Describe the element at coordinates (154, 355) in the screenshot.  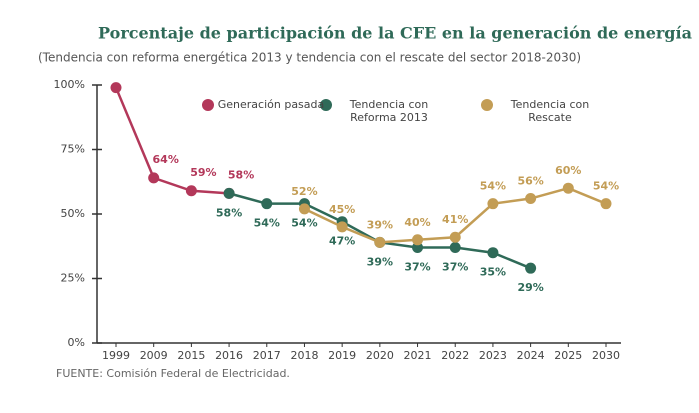
I see `x-tick-label: 2009` at that location.